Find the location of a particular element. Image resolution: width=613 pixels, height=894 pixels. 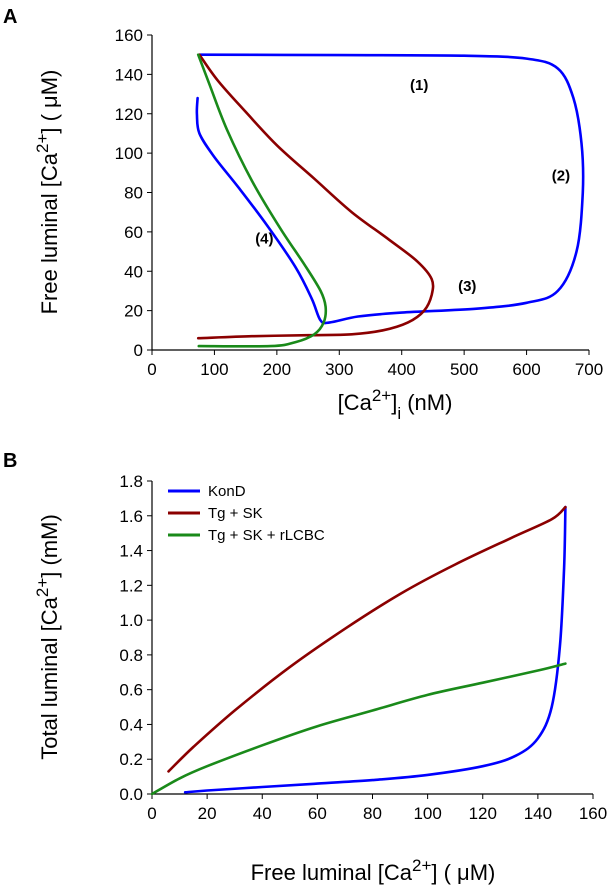

panel-a-y-tick-label: 60 is located at coordinates (133, 232).